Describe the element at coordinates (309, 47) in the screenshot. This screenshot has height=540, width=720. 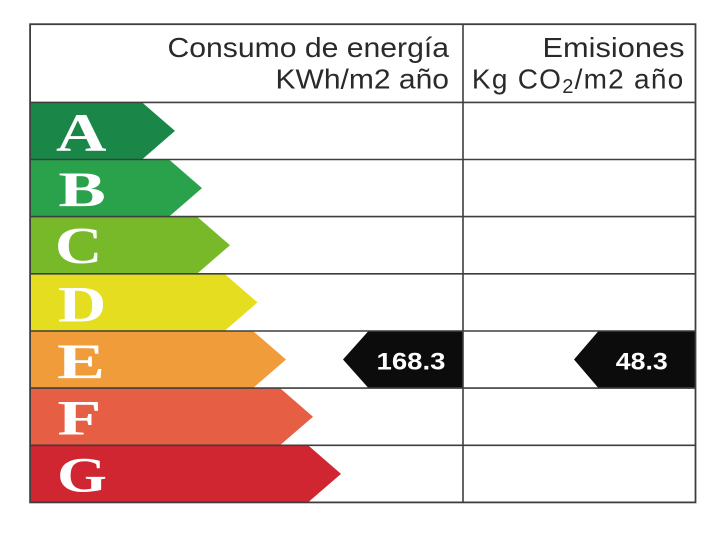
I see `svg-text: Consumo de energía` at that location.